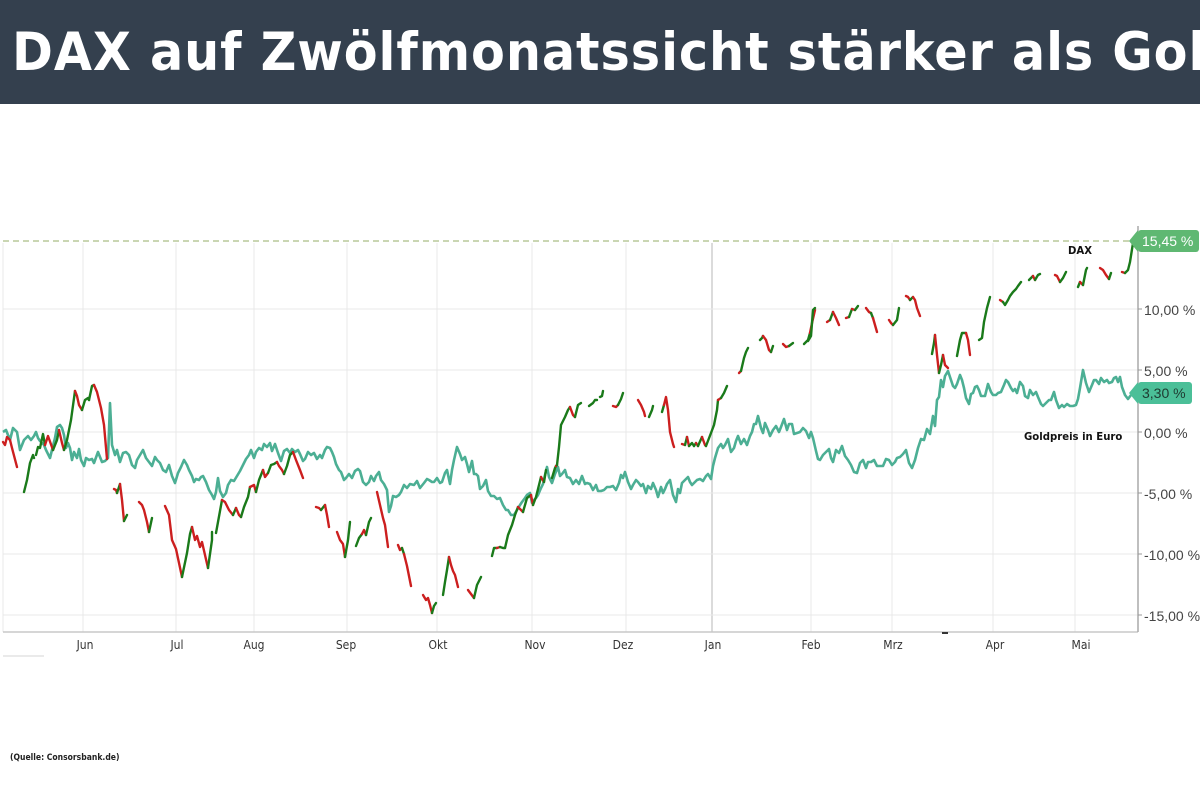 The height and width of the screenshot is (800, 1200). What do you see at coordinates (995, 645) in the screenshot?
I see `x-tick-apr: Apr` at bounding box center [995, 645].